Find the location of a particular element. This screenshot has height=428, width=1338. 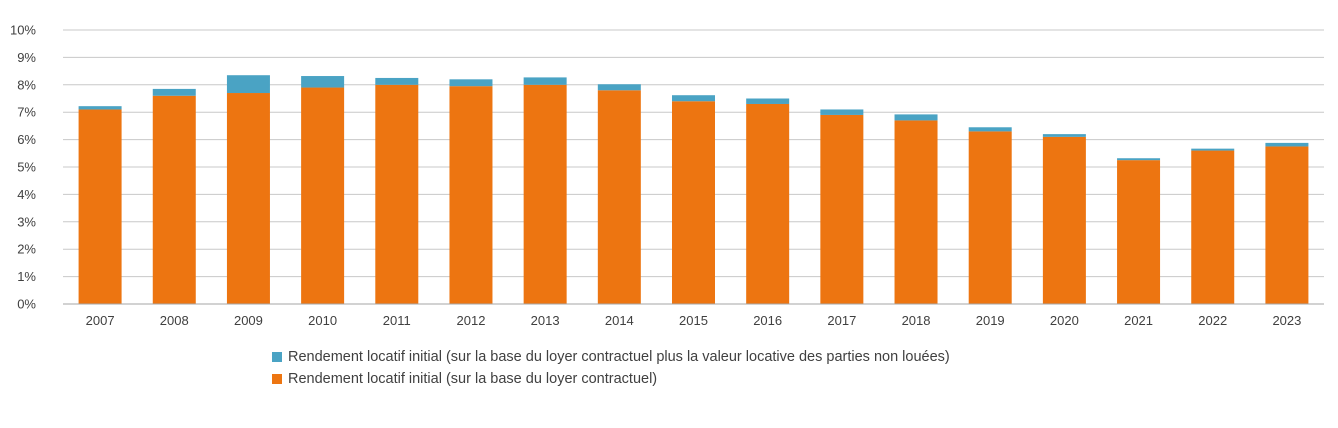

y-tick-label: 7% is located at coordinates (26, 112).